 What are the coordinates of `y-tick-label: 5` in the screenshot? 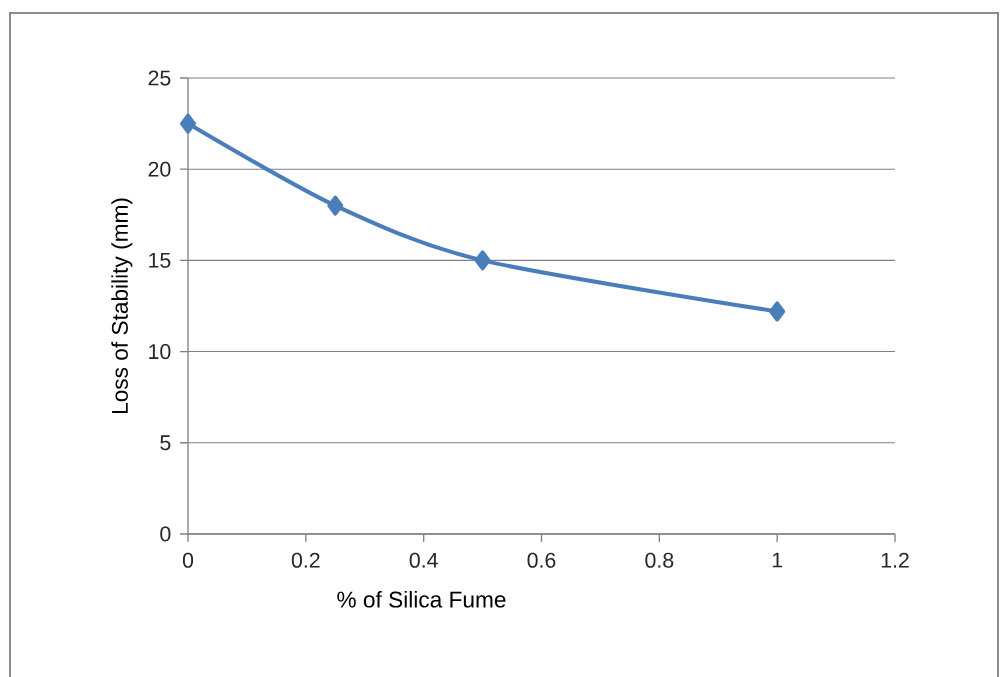 It's located at (165, 443).